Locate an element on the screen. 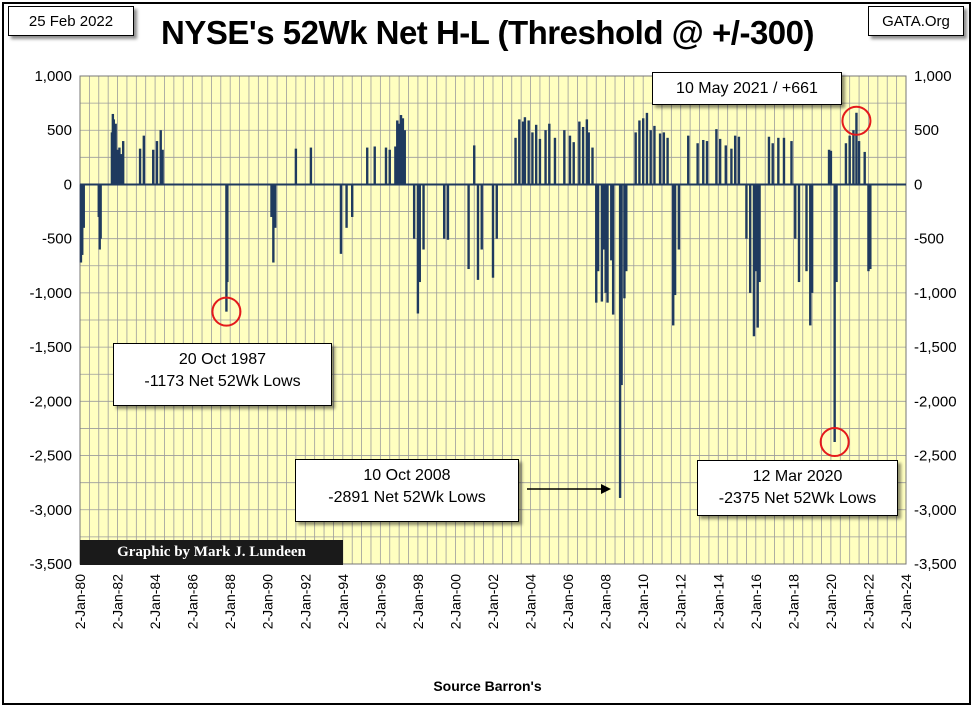  y-tick-label-left: 1,000 is located at coordinates (53, 76).